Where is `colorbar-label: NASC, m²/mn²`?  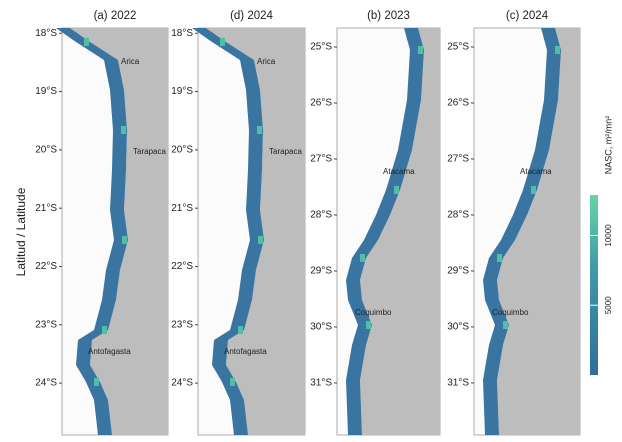 colorbar-label: NASC, m²/mn² is located at coordinates (608, 145).